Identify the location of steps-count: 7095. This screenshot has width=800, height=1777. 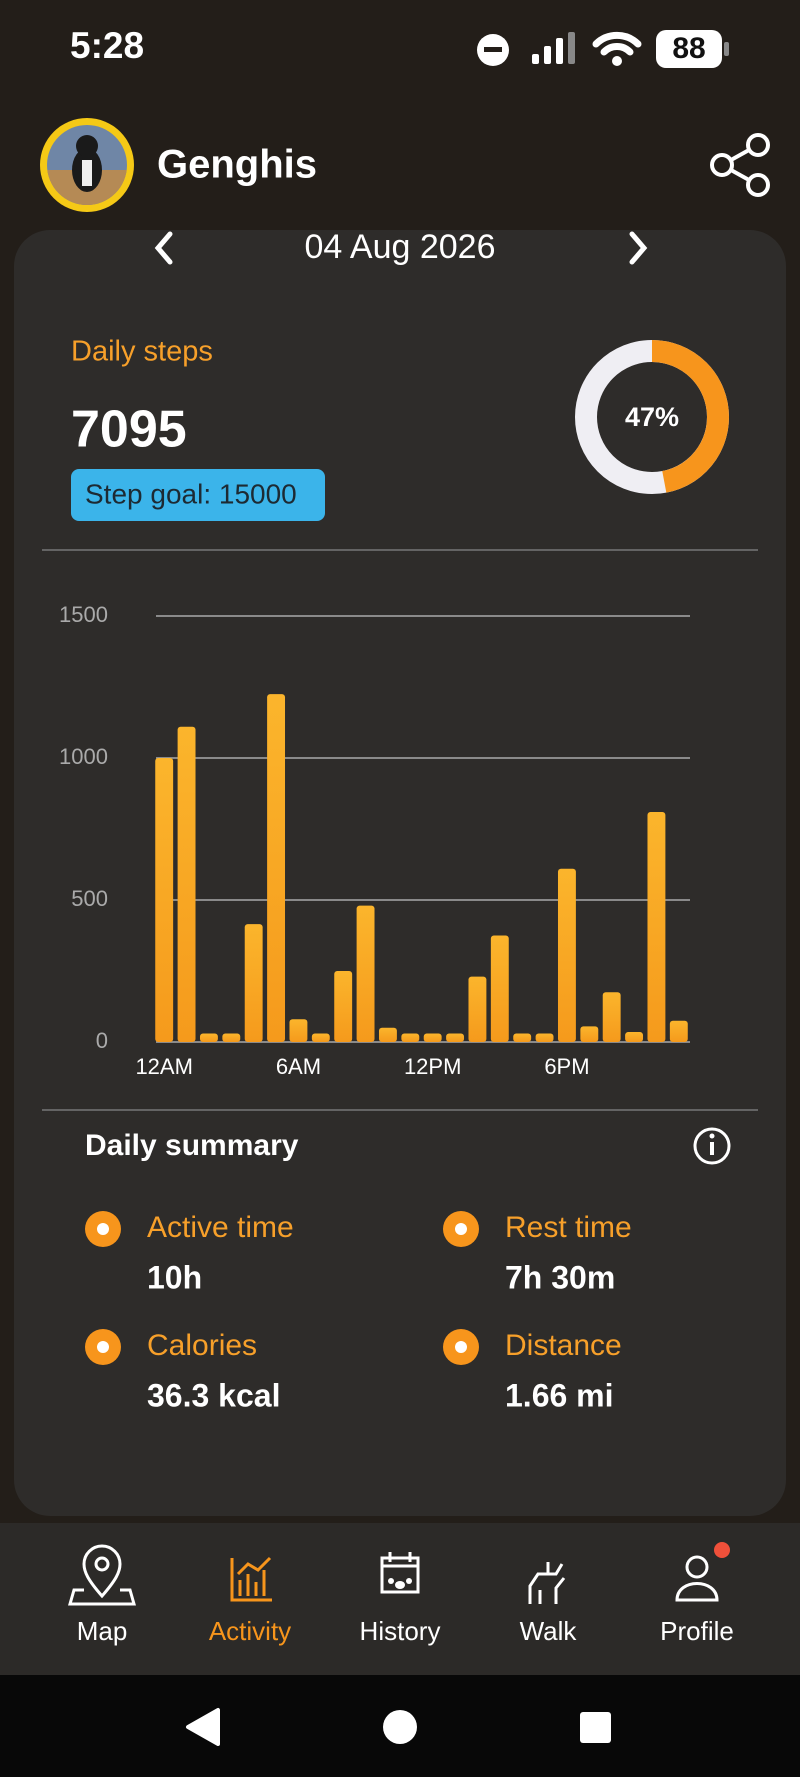
(129, 430).